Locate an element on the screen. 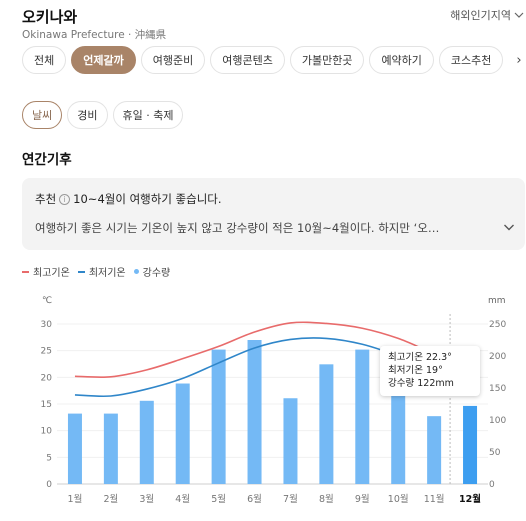 The width and height of the screenshot is (526, 521). subtab-holidays-festivals: 휴일 · 축제 is located at coordinates (148, 115).